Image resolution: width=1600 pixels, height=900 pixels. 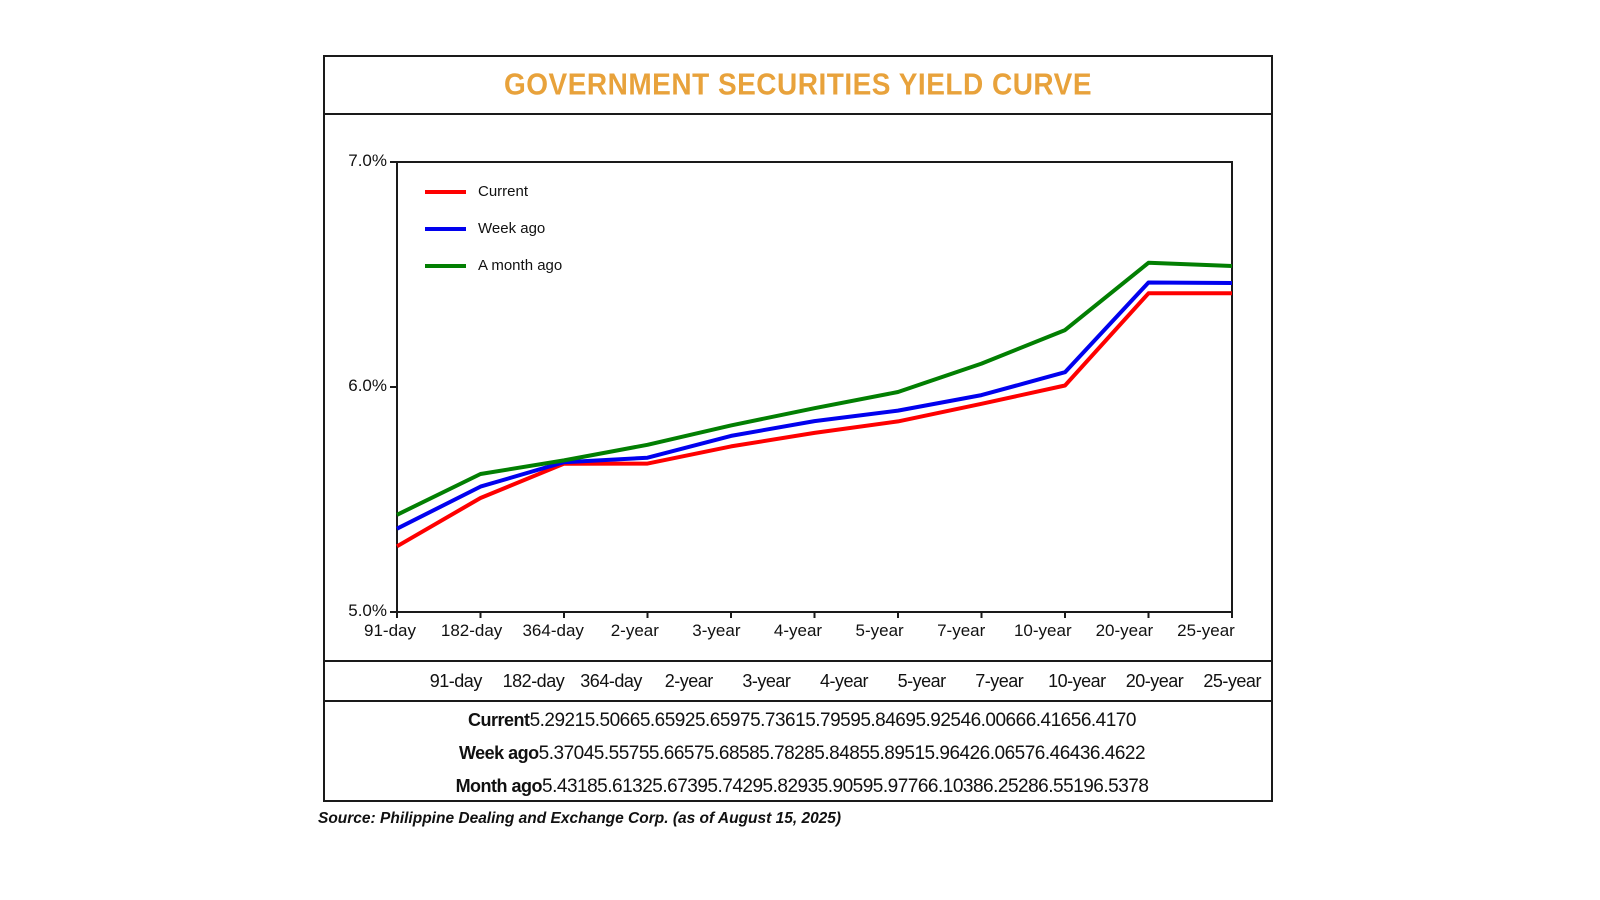 What do you see at coordinates (520, 265) in the screenshot?
I see `legend-label: A month ago` at bounding box center [520, 265].